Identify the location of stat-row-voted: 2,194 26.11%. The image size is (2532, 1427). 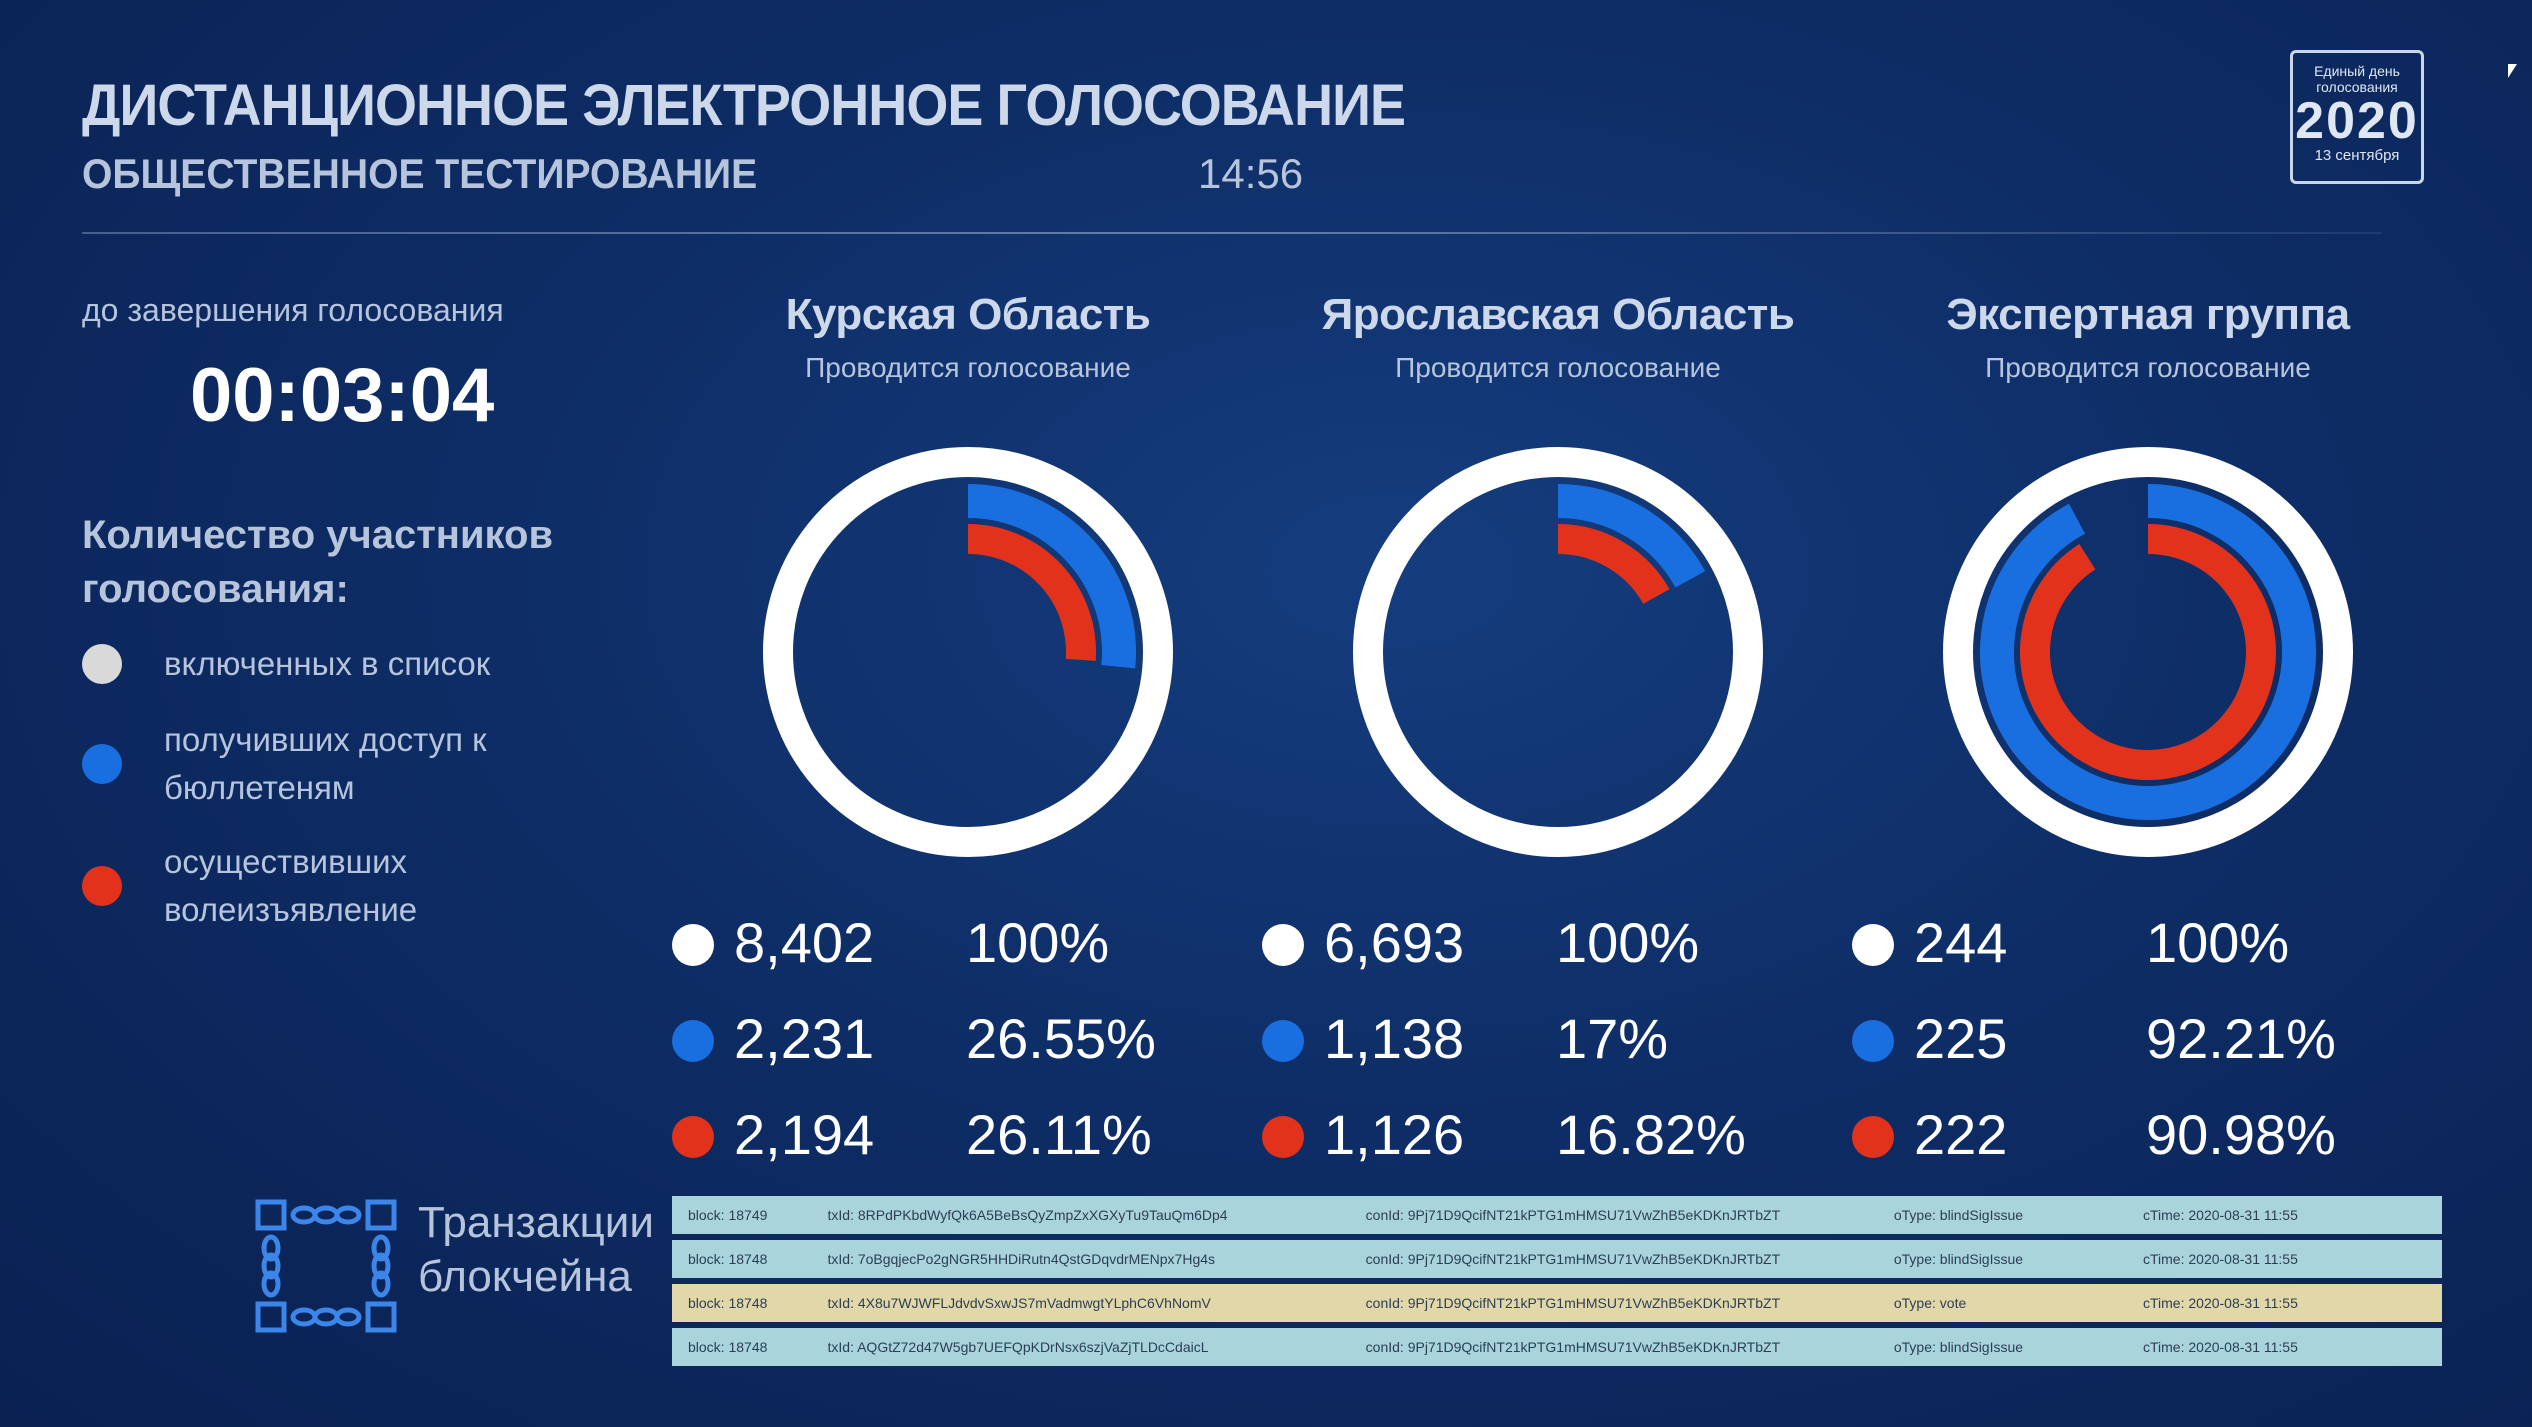
(952, 1140).